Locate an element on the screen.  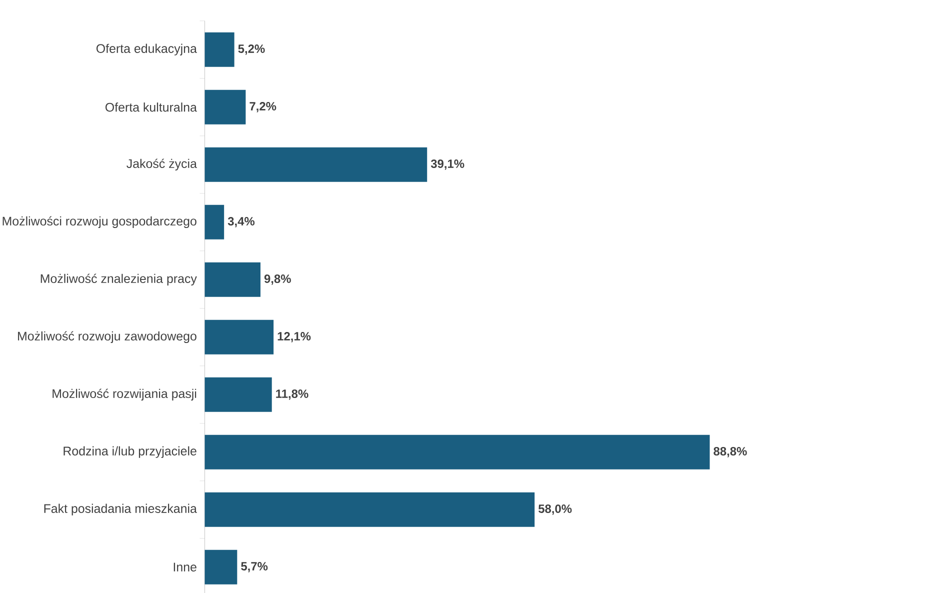
y-tick-label: Możliwości rozwoju gospodarczego is located at coordinates (99, 222).